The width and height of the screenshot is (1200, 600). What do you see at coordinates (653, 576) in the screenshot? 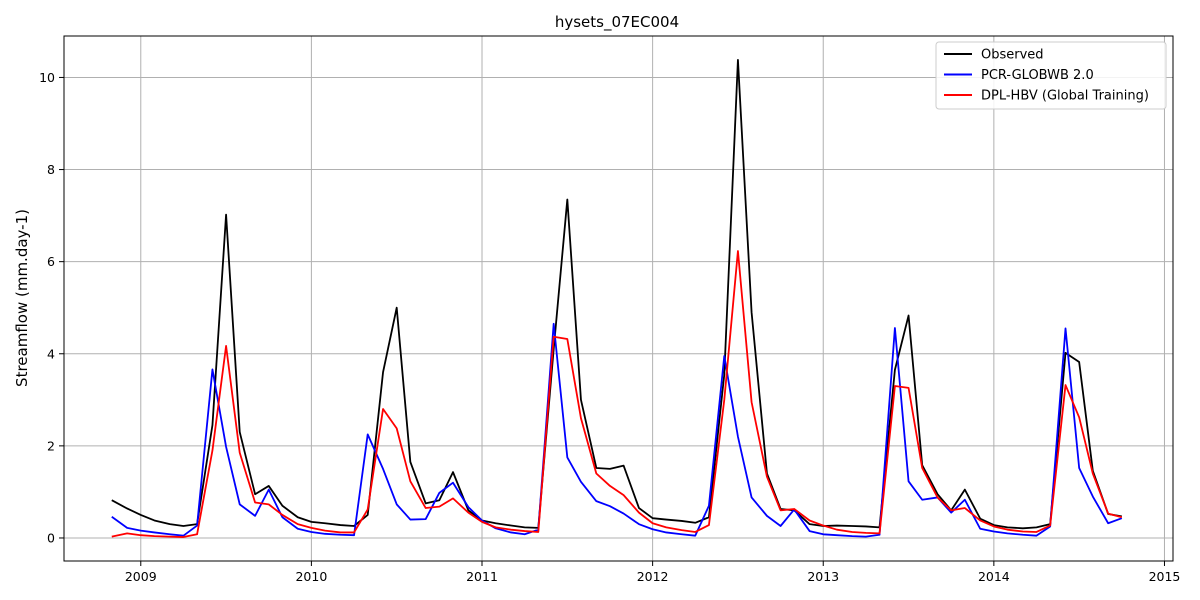
I see `x-tick-label: 2012` at bounding box center [653, 576].